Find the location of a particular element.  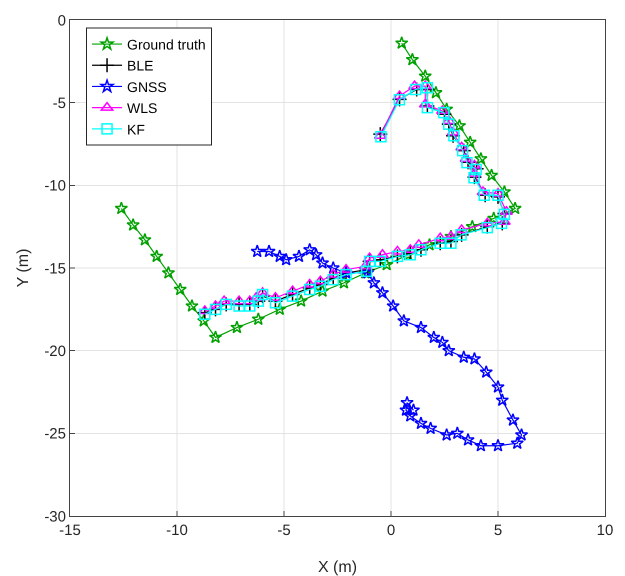

legend-label: BLE is located at coordinates (140, 66).